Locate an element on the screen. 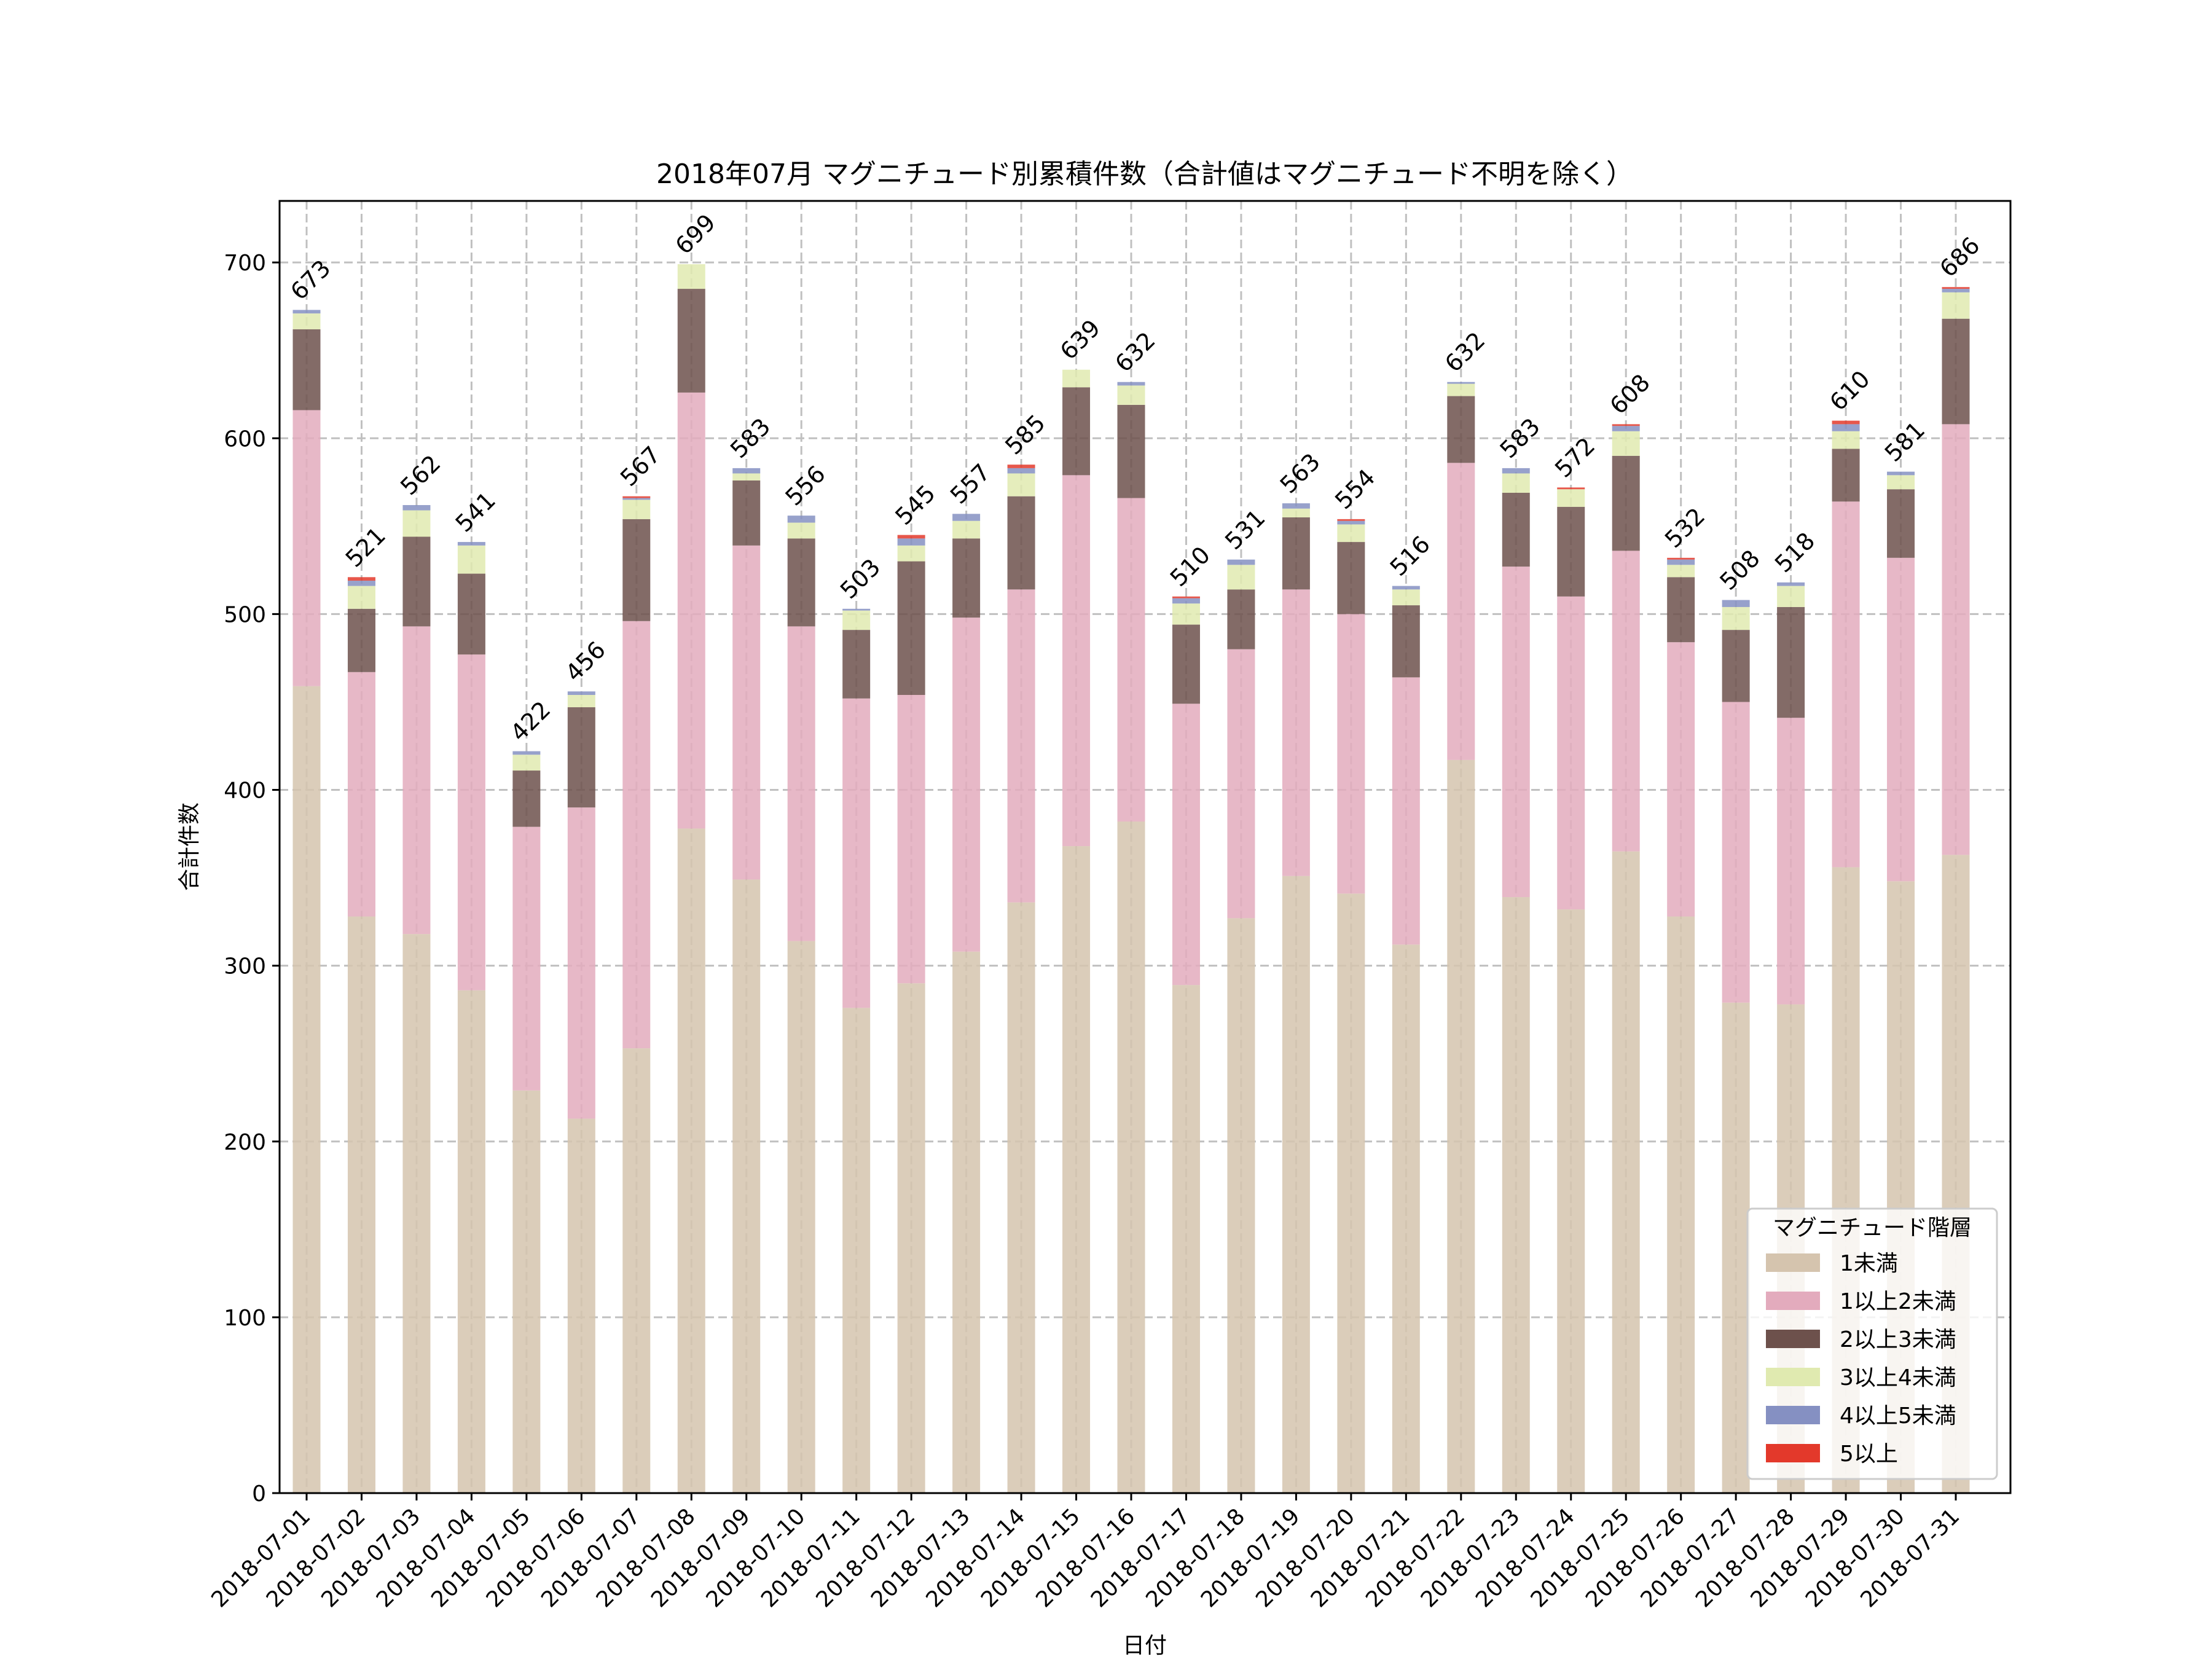 Image resolution: width=2212 pixels, height=1659 pixels. y-tick-label: 200 is located at coordinates (245, 1142).